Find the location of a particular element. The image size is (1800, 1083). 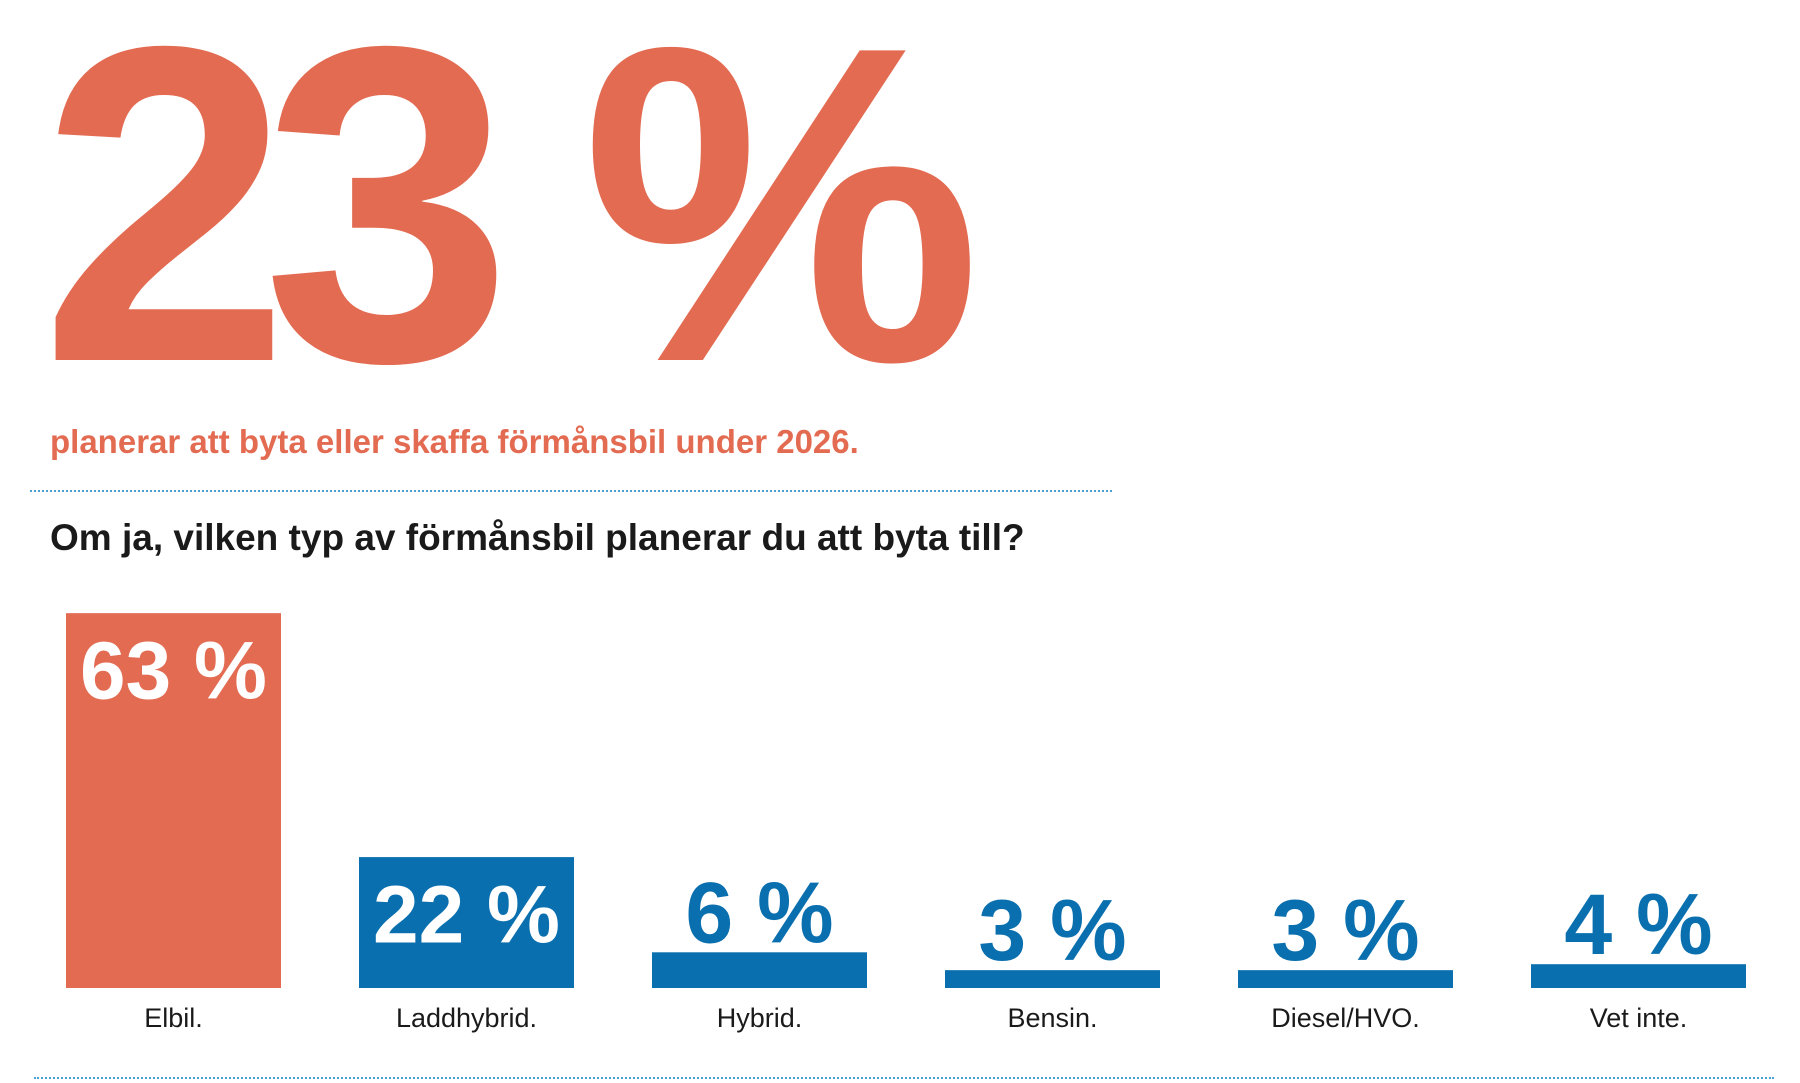

category-label: Laddhybrid. is located at coordinates (466, 1018).